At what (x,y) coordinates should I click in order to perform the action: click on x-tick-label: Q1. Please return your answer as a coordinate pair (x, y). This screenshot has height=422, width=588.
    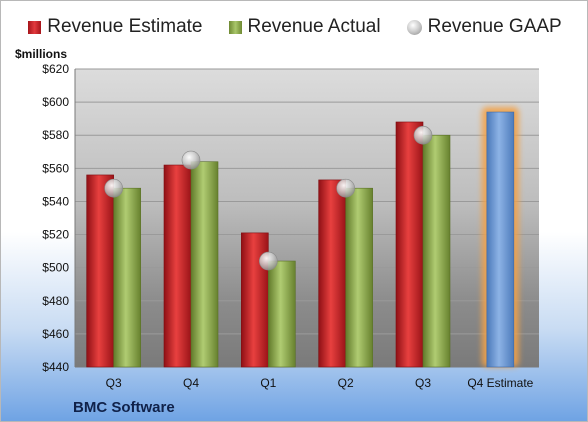
    Looking at the image, I should click on (268, 383).